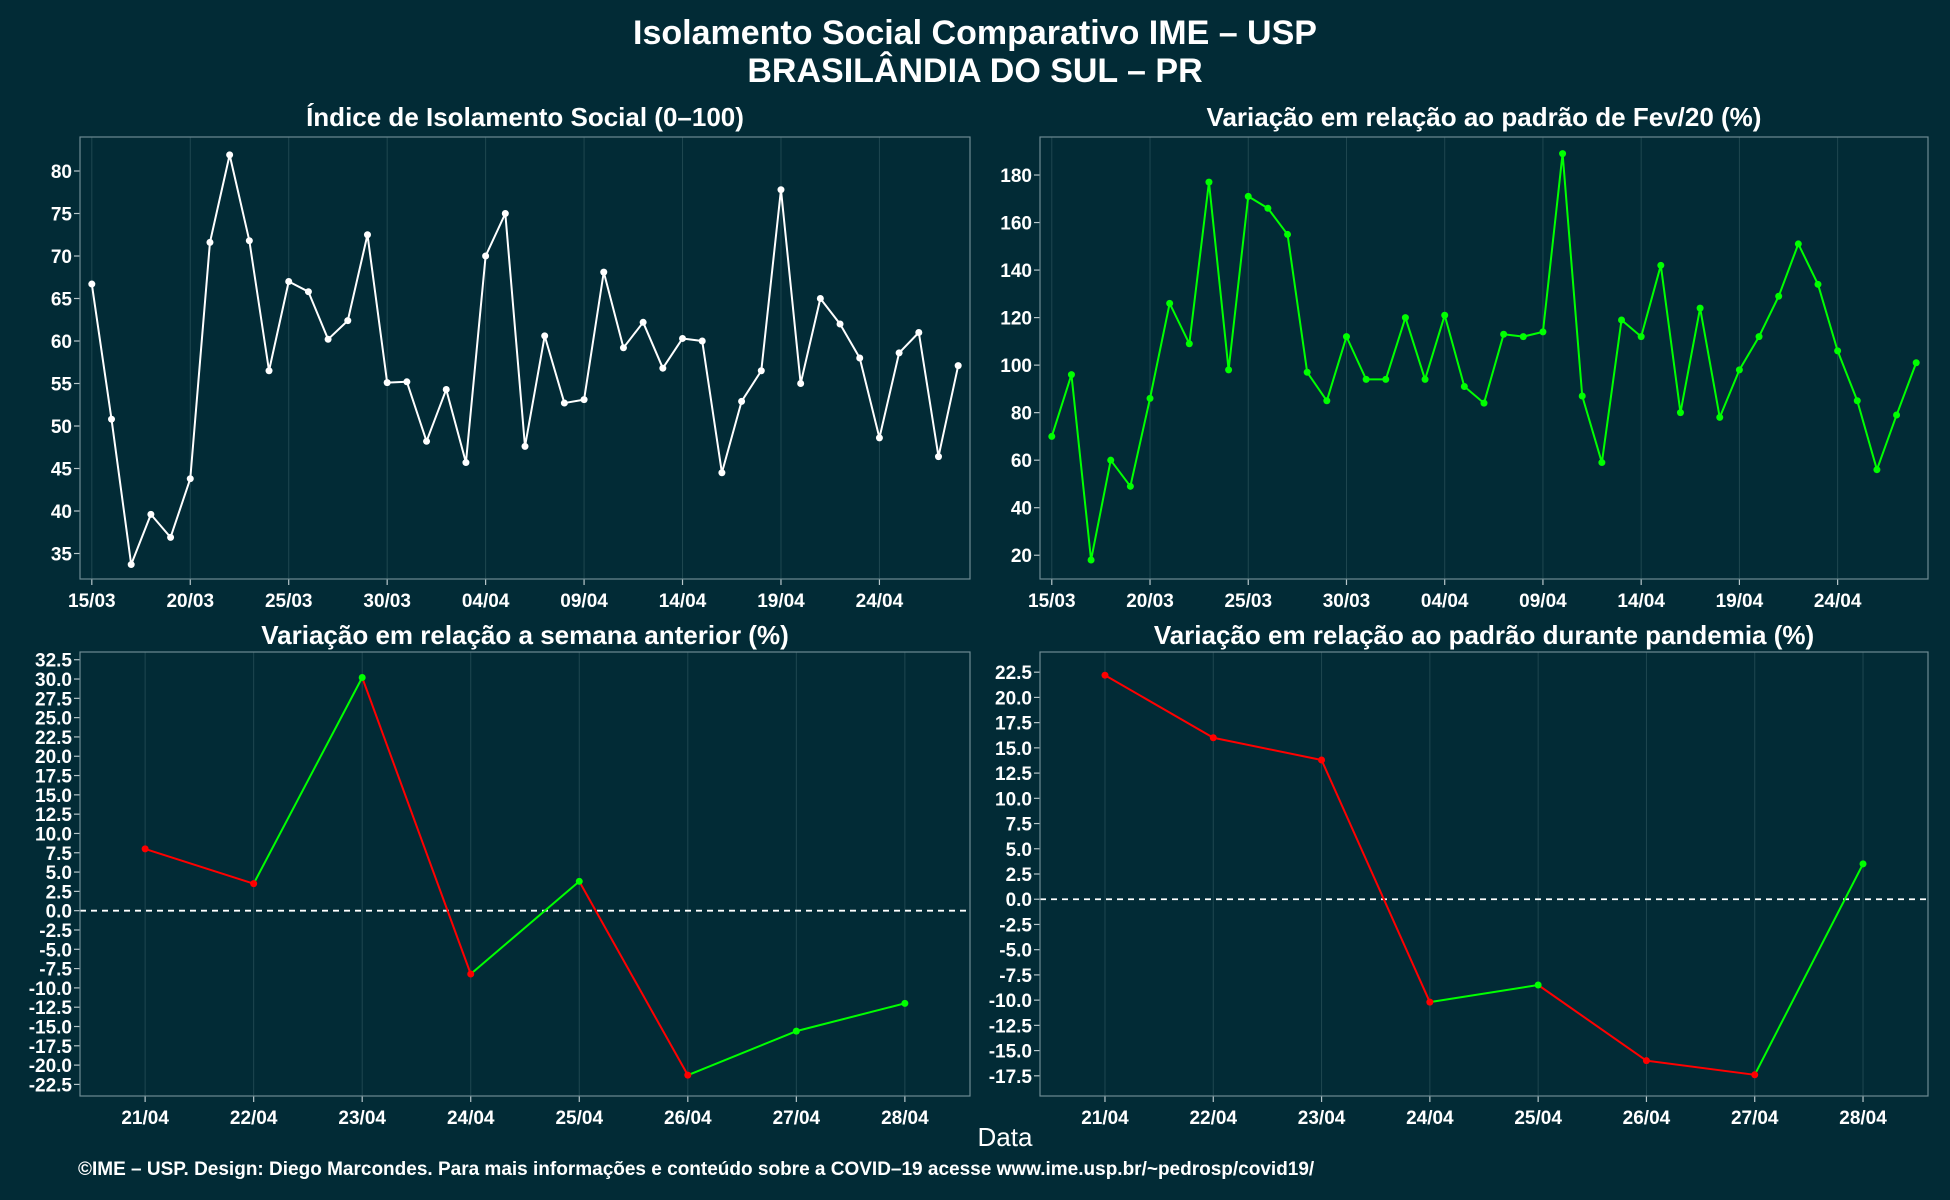 The image size is (1950, 1200). Describe the element at coordinates (53, 777) in the screenshot. I see `y-tick-label: 17.5` at that location.